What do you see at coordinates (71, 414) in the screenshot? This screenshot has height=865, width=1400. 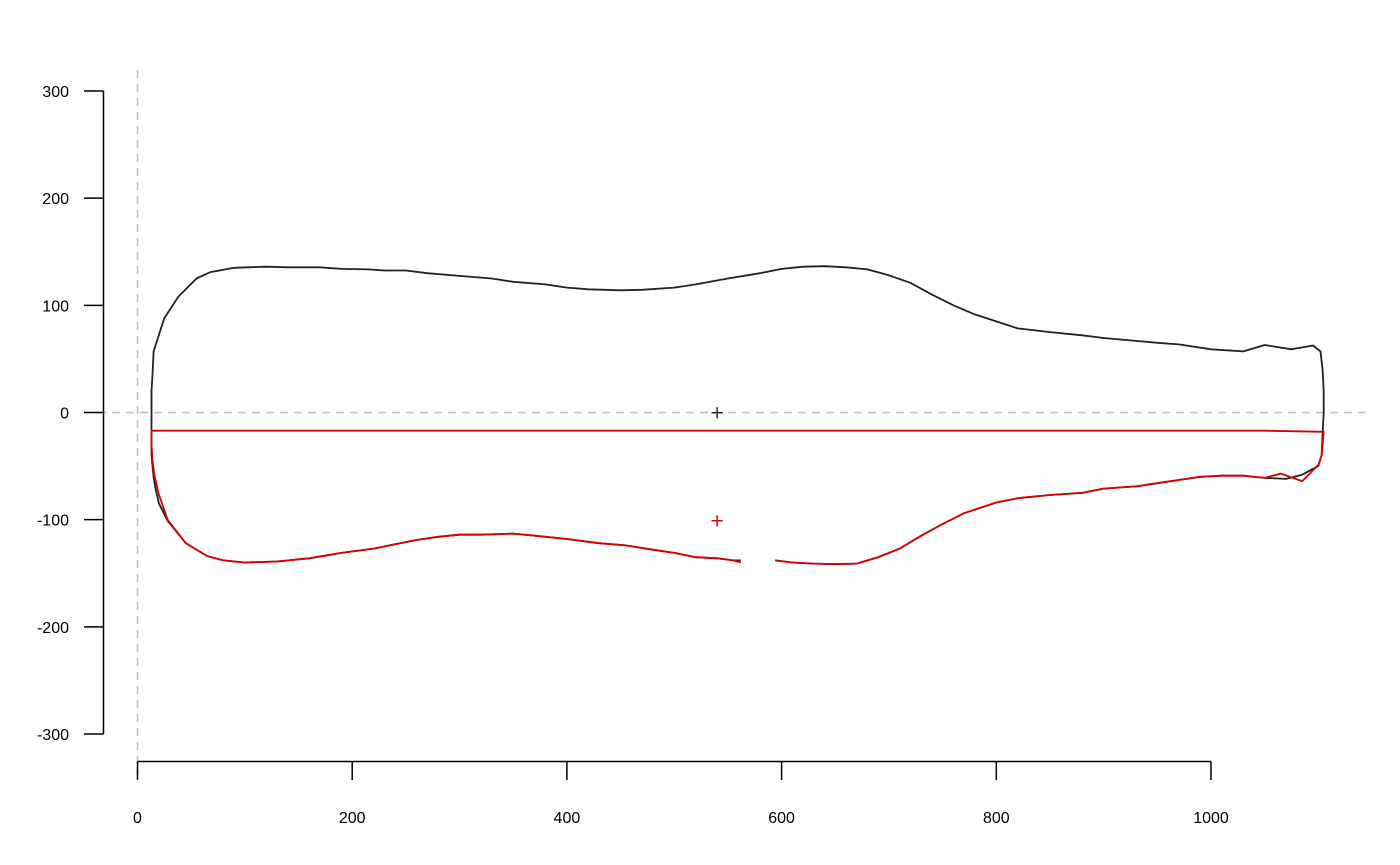 I see `y-axis: -300 -200 -100 0 100 200 300` at bounding box center [71, 414].